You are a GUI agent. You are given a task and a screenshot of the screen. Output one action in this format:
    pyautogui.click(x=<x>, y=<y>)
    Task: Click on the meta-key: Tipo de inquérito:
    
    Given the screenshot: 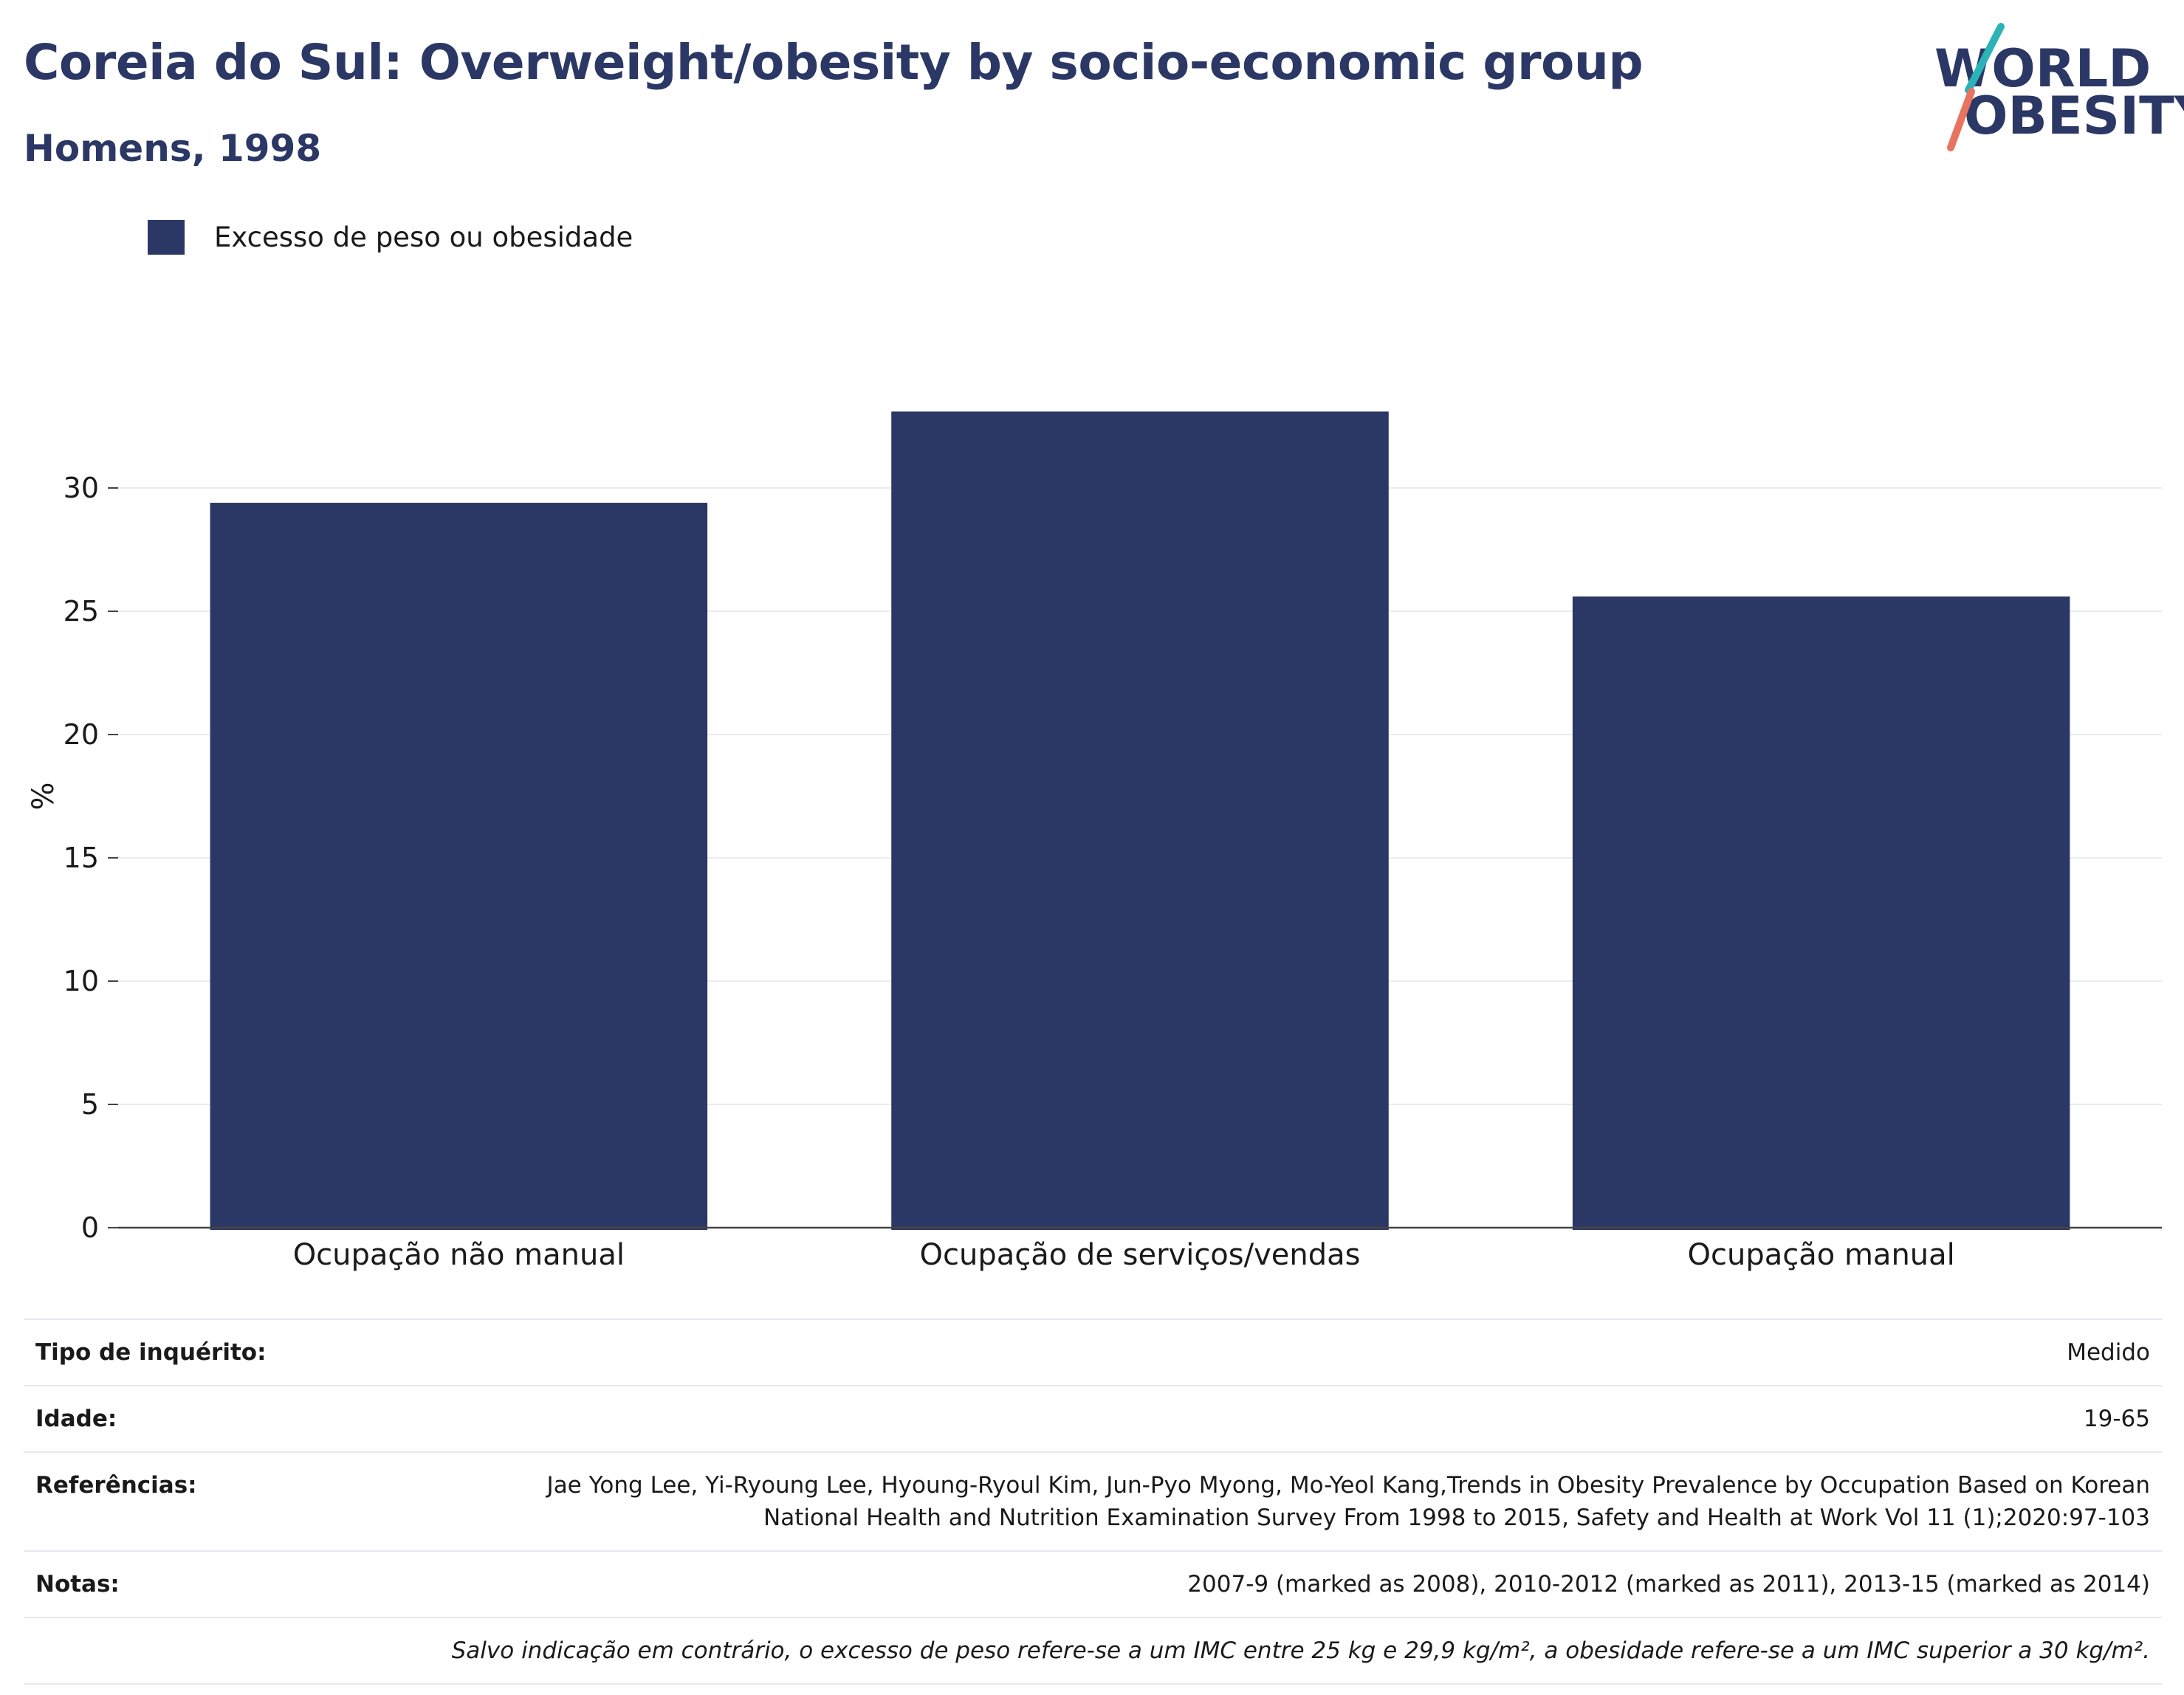 What is the action you would take?
    pyautogui.click(x=151, y=1352)
    